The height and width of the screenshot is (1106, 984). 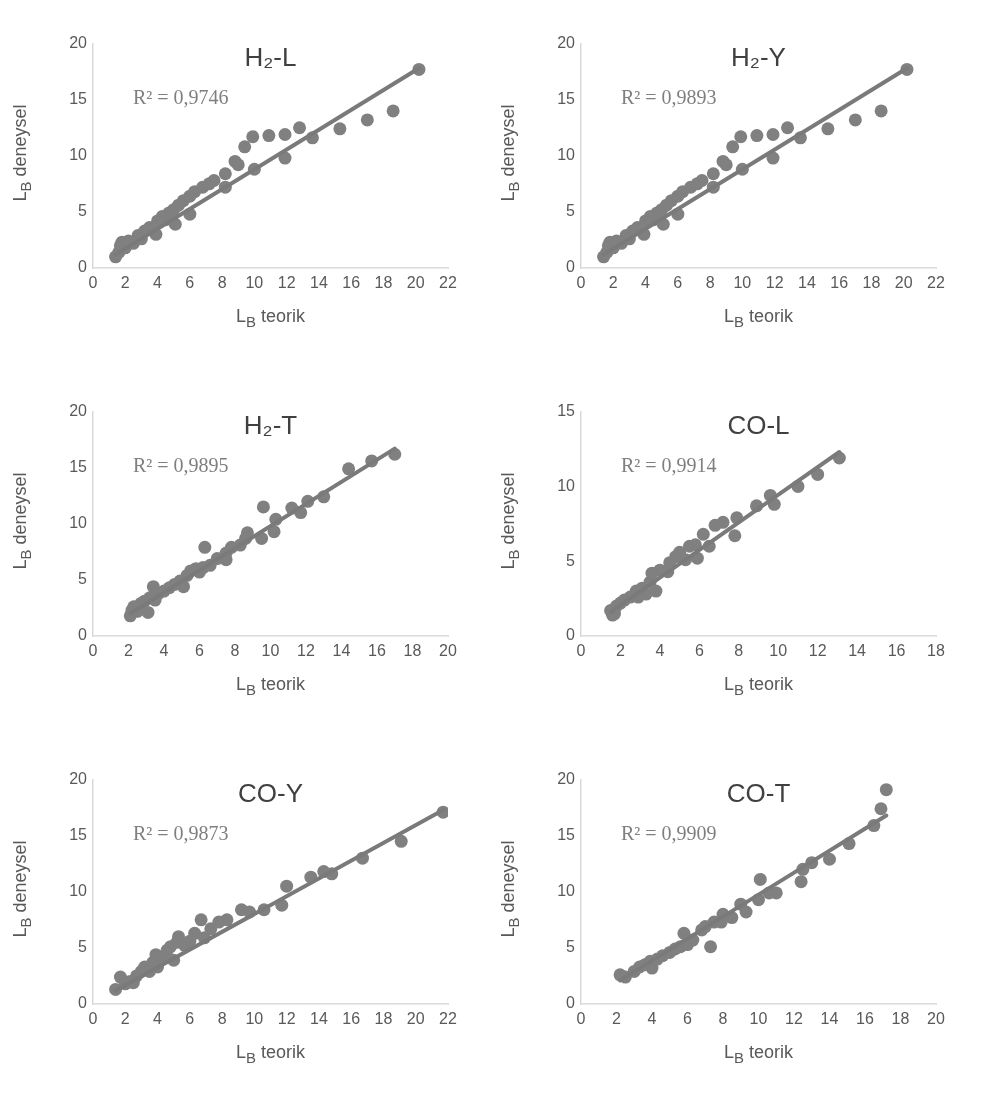 What do you see at coordinates (669, 833) in the screenshot?
I see `annotation: R² = 0,9909` at bounding box center [669, 833].